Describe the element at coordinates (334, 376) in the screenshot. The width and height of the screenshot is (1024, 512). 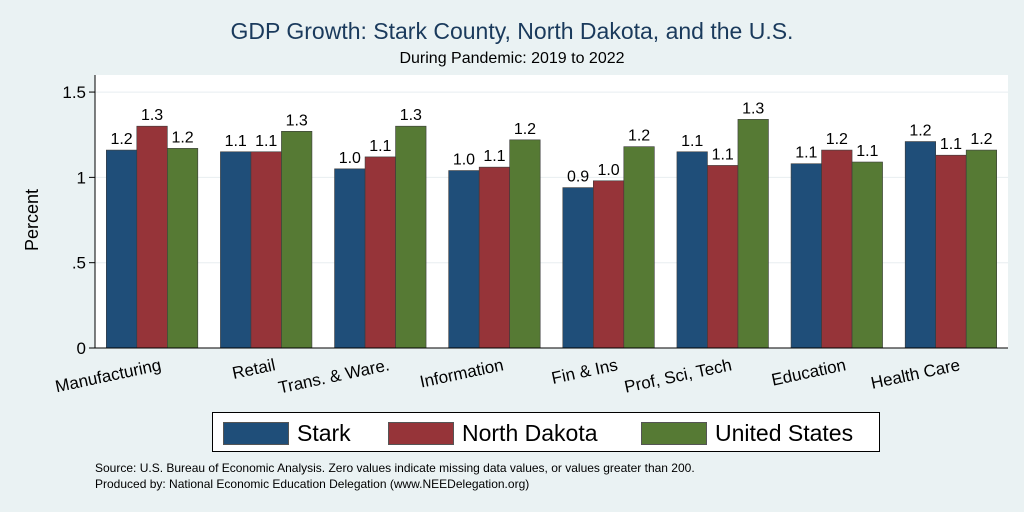
I see `x-tick-label: Trans. & Ware.` at that location.